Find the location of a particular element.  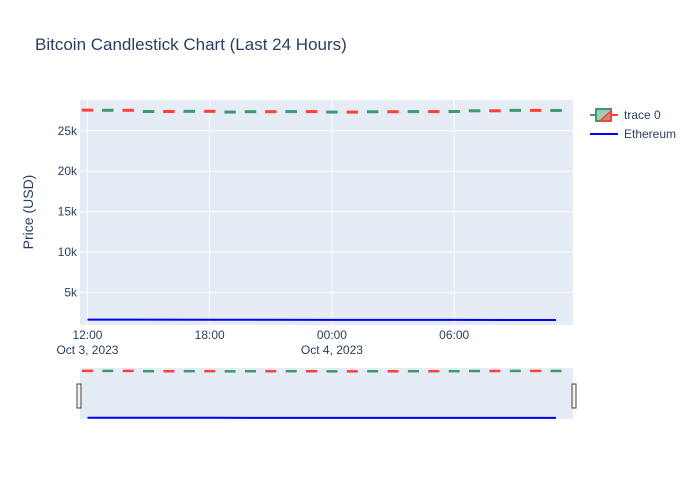

y-axis-ticks: 5k 10k 15k 20k 25k is located at coordinates (68, 212).